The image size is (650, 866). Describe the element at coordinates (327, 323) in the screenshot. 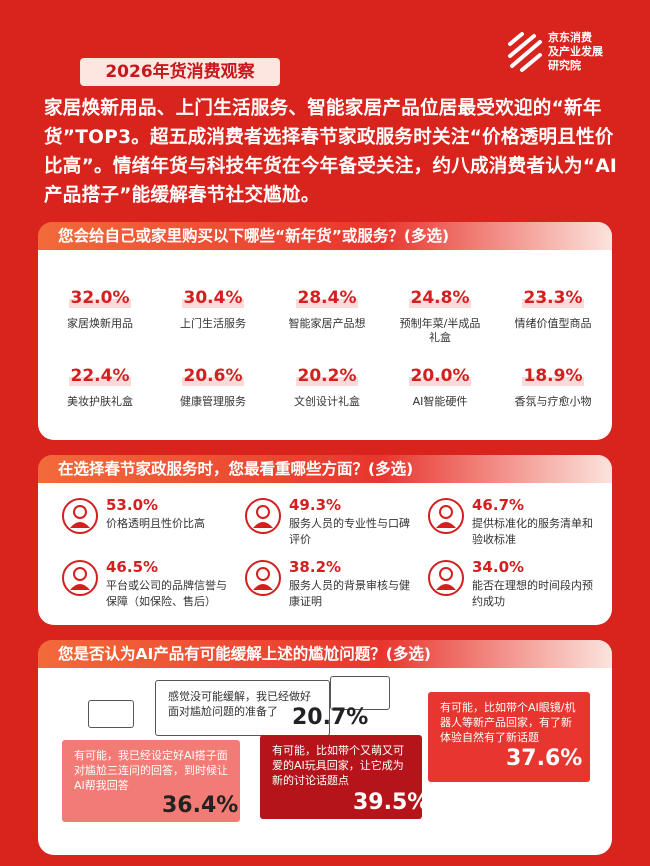

I see `item-label: 智能家居产品想` at that location.